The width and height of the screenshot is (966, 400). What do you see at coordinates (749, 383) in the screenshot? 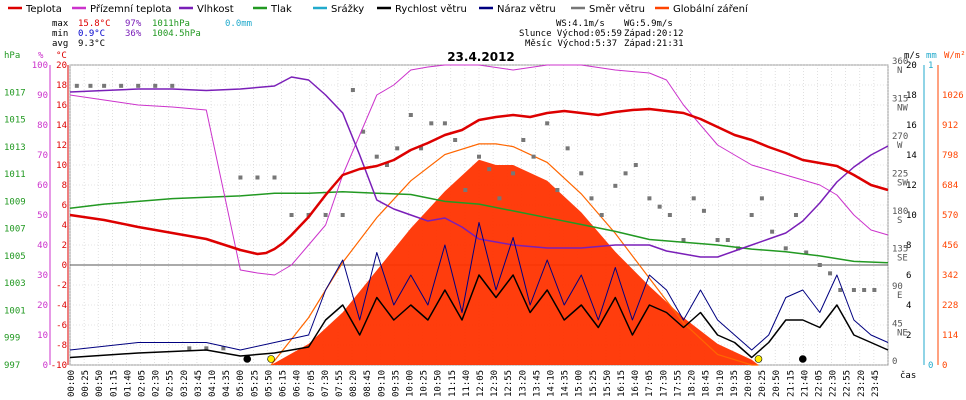
I see `tick-time: 20:00` at bounding box center [749, 383].